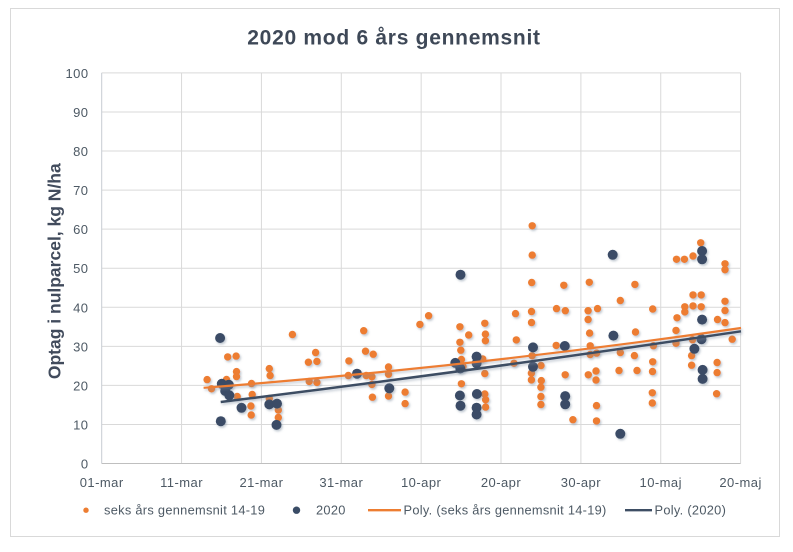  What do you see at coordinates (393, 38) in the screenshot?
I see `svg-text: 2020 mod 6 års gennemsnit` at bounding box center [393, 38].